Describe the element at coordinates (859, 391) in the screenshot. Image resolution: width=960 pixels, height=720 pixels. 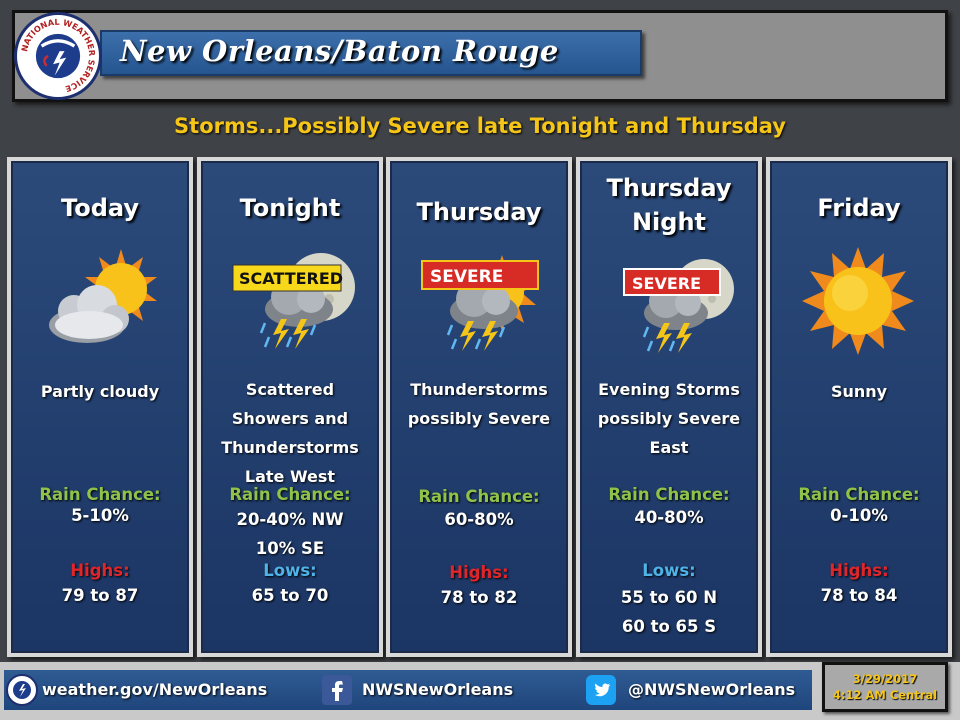
I see `forecast-description: Sunny` at that location.